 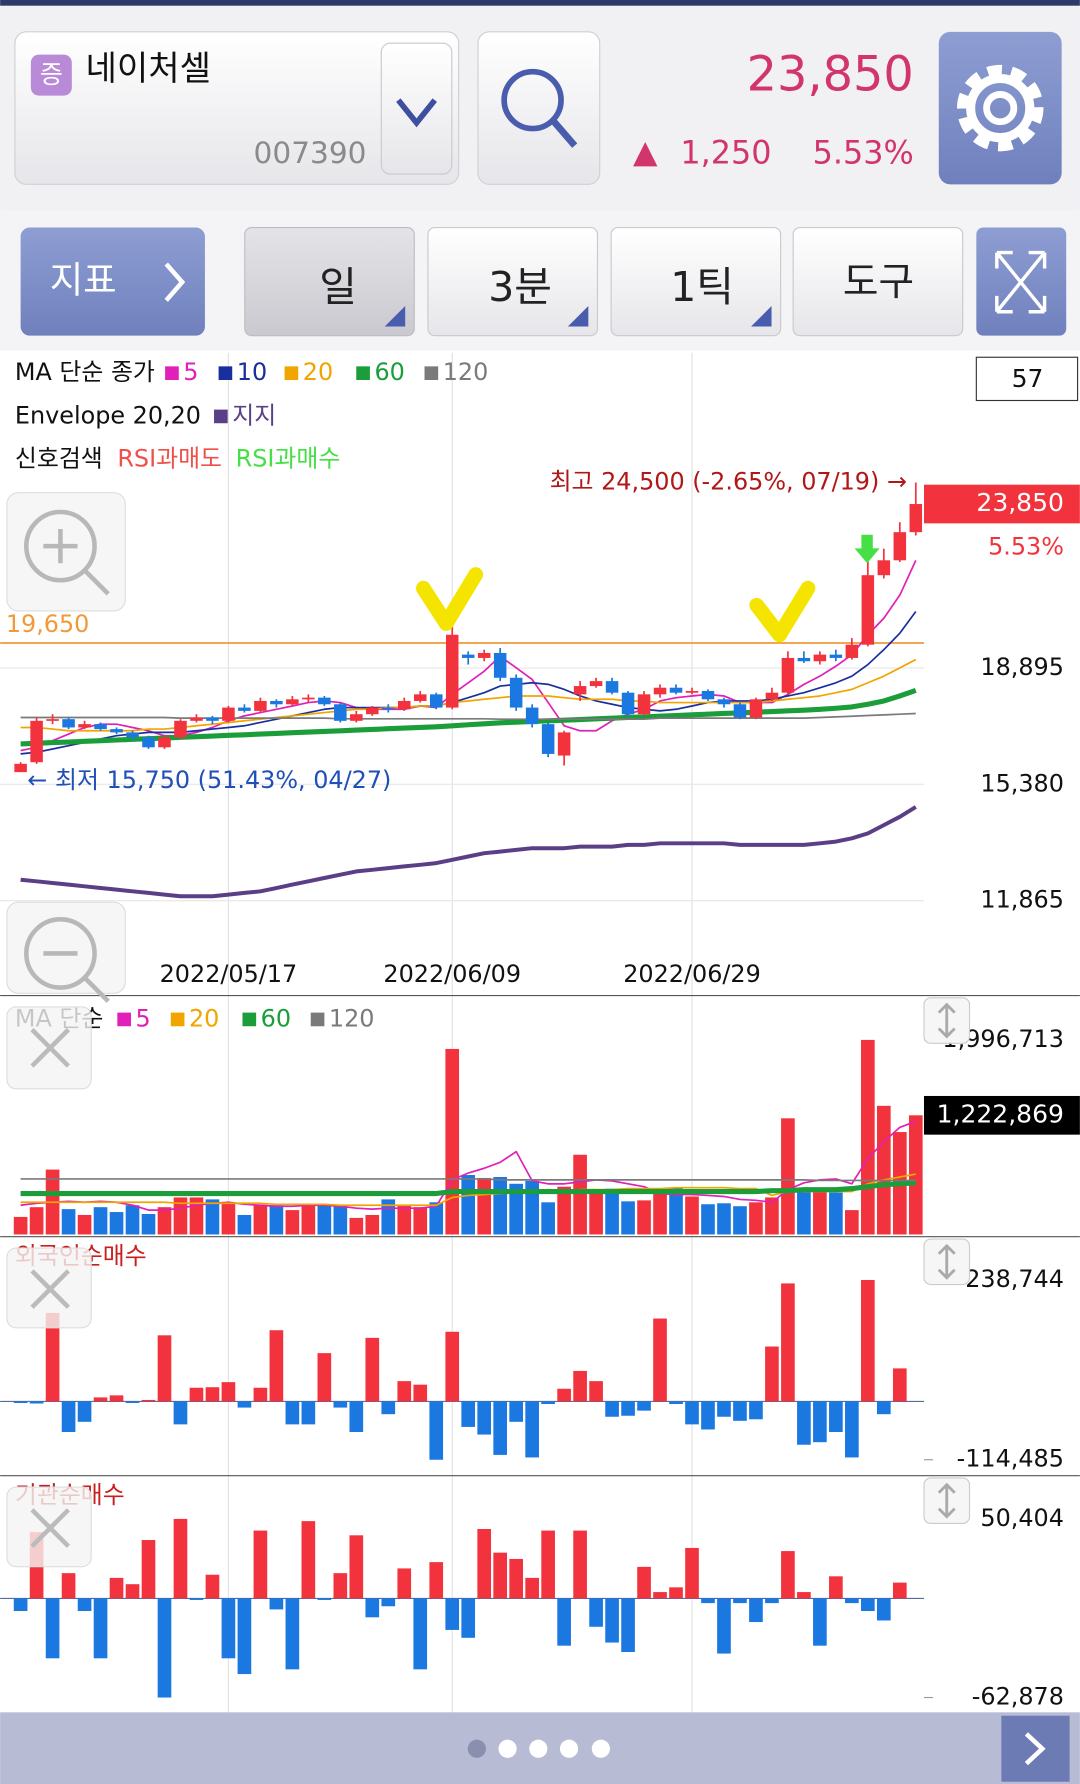 I want to click on settings-button, so click(x=1000, y=108).